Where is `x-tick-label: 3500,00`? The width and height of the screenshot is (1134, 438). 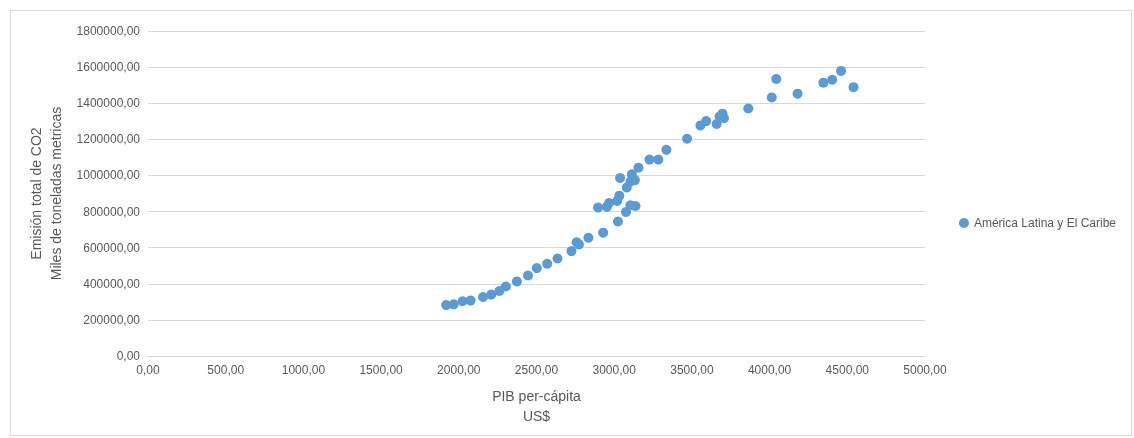
x-tick-label: 3500,00 is located at coordinates (692, 370).